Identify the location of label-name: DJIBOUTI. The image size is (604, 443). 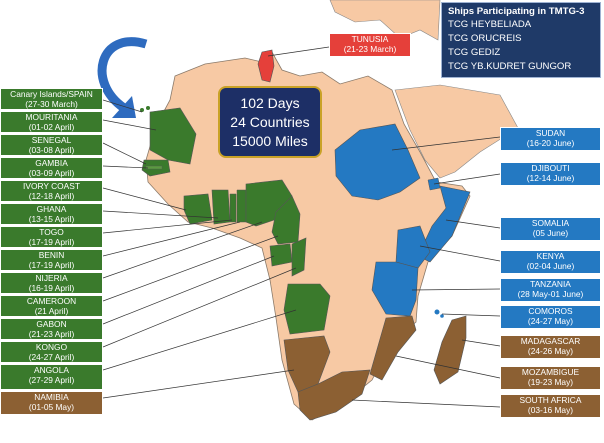
(550, 168).